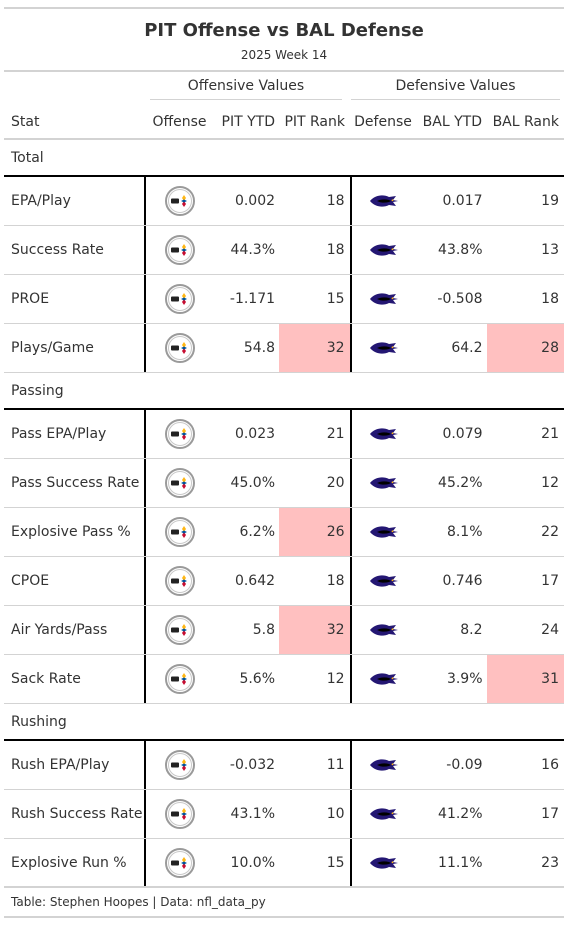 Image resolution: width=566 pixels, height=937 pixels. What do you see at coordinates (60, 765) in the screenshot?
I see `stat-name: Rush EPA/Play` at bounding box center [60, 765].